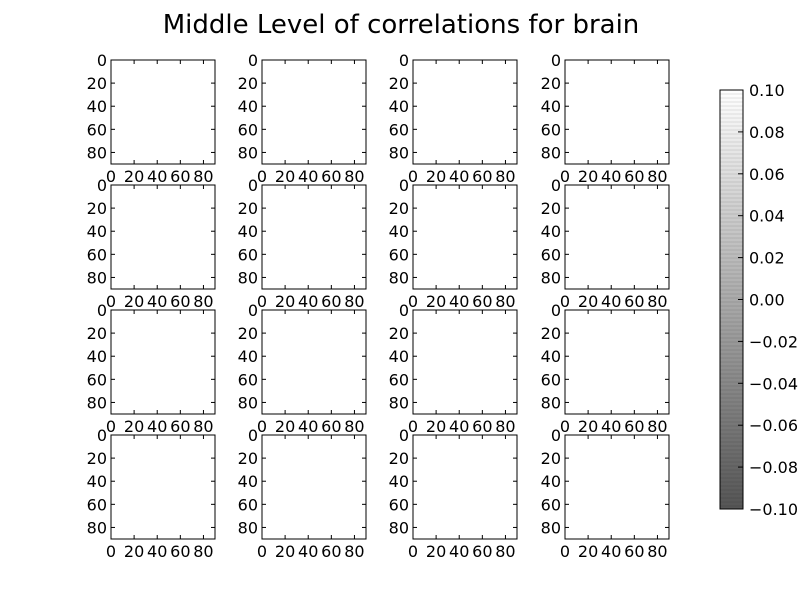 The width and height of the screenshot is (800, 600). What do you see at coordinates (767, 90) in the screenshot?
I see `colorbar-tick-label: 0.10` at bounding box center [767, 90].